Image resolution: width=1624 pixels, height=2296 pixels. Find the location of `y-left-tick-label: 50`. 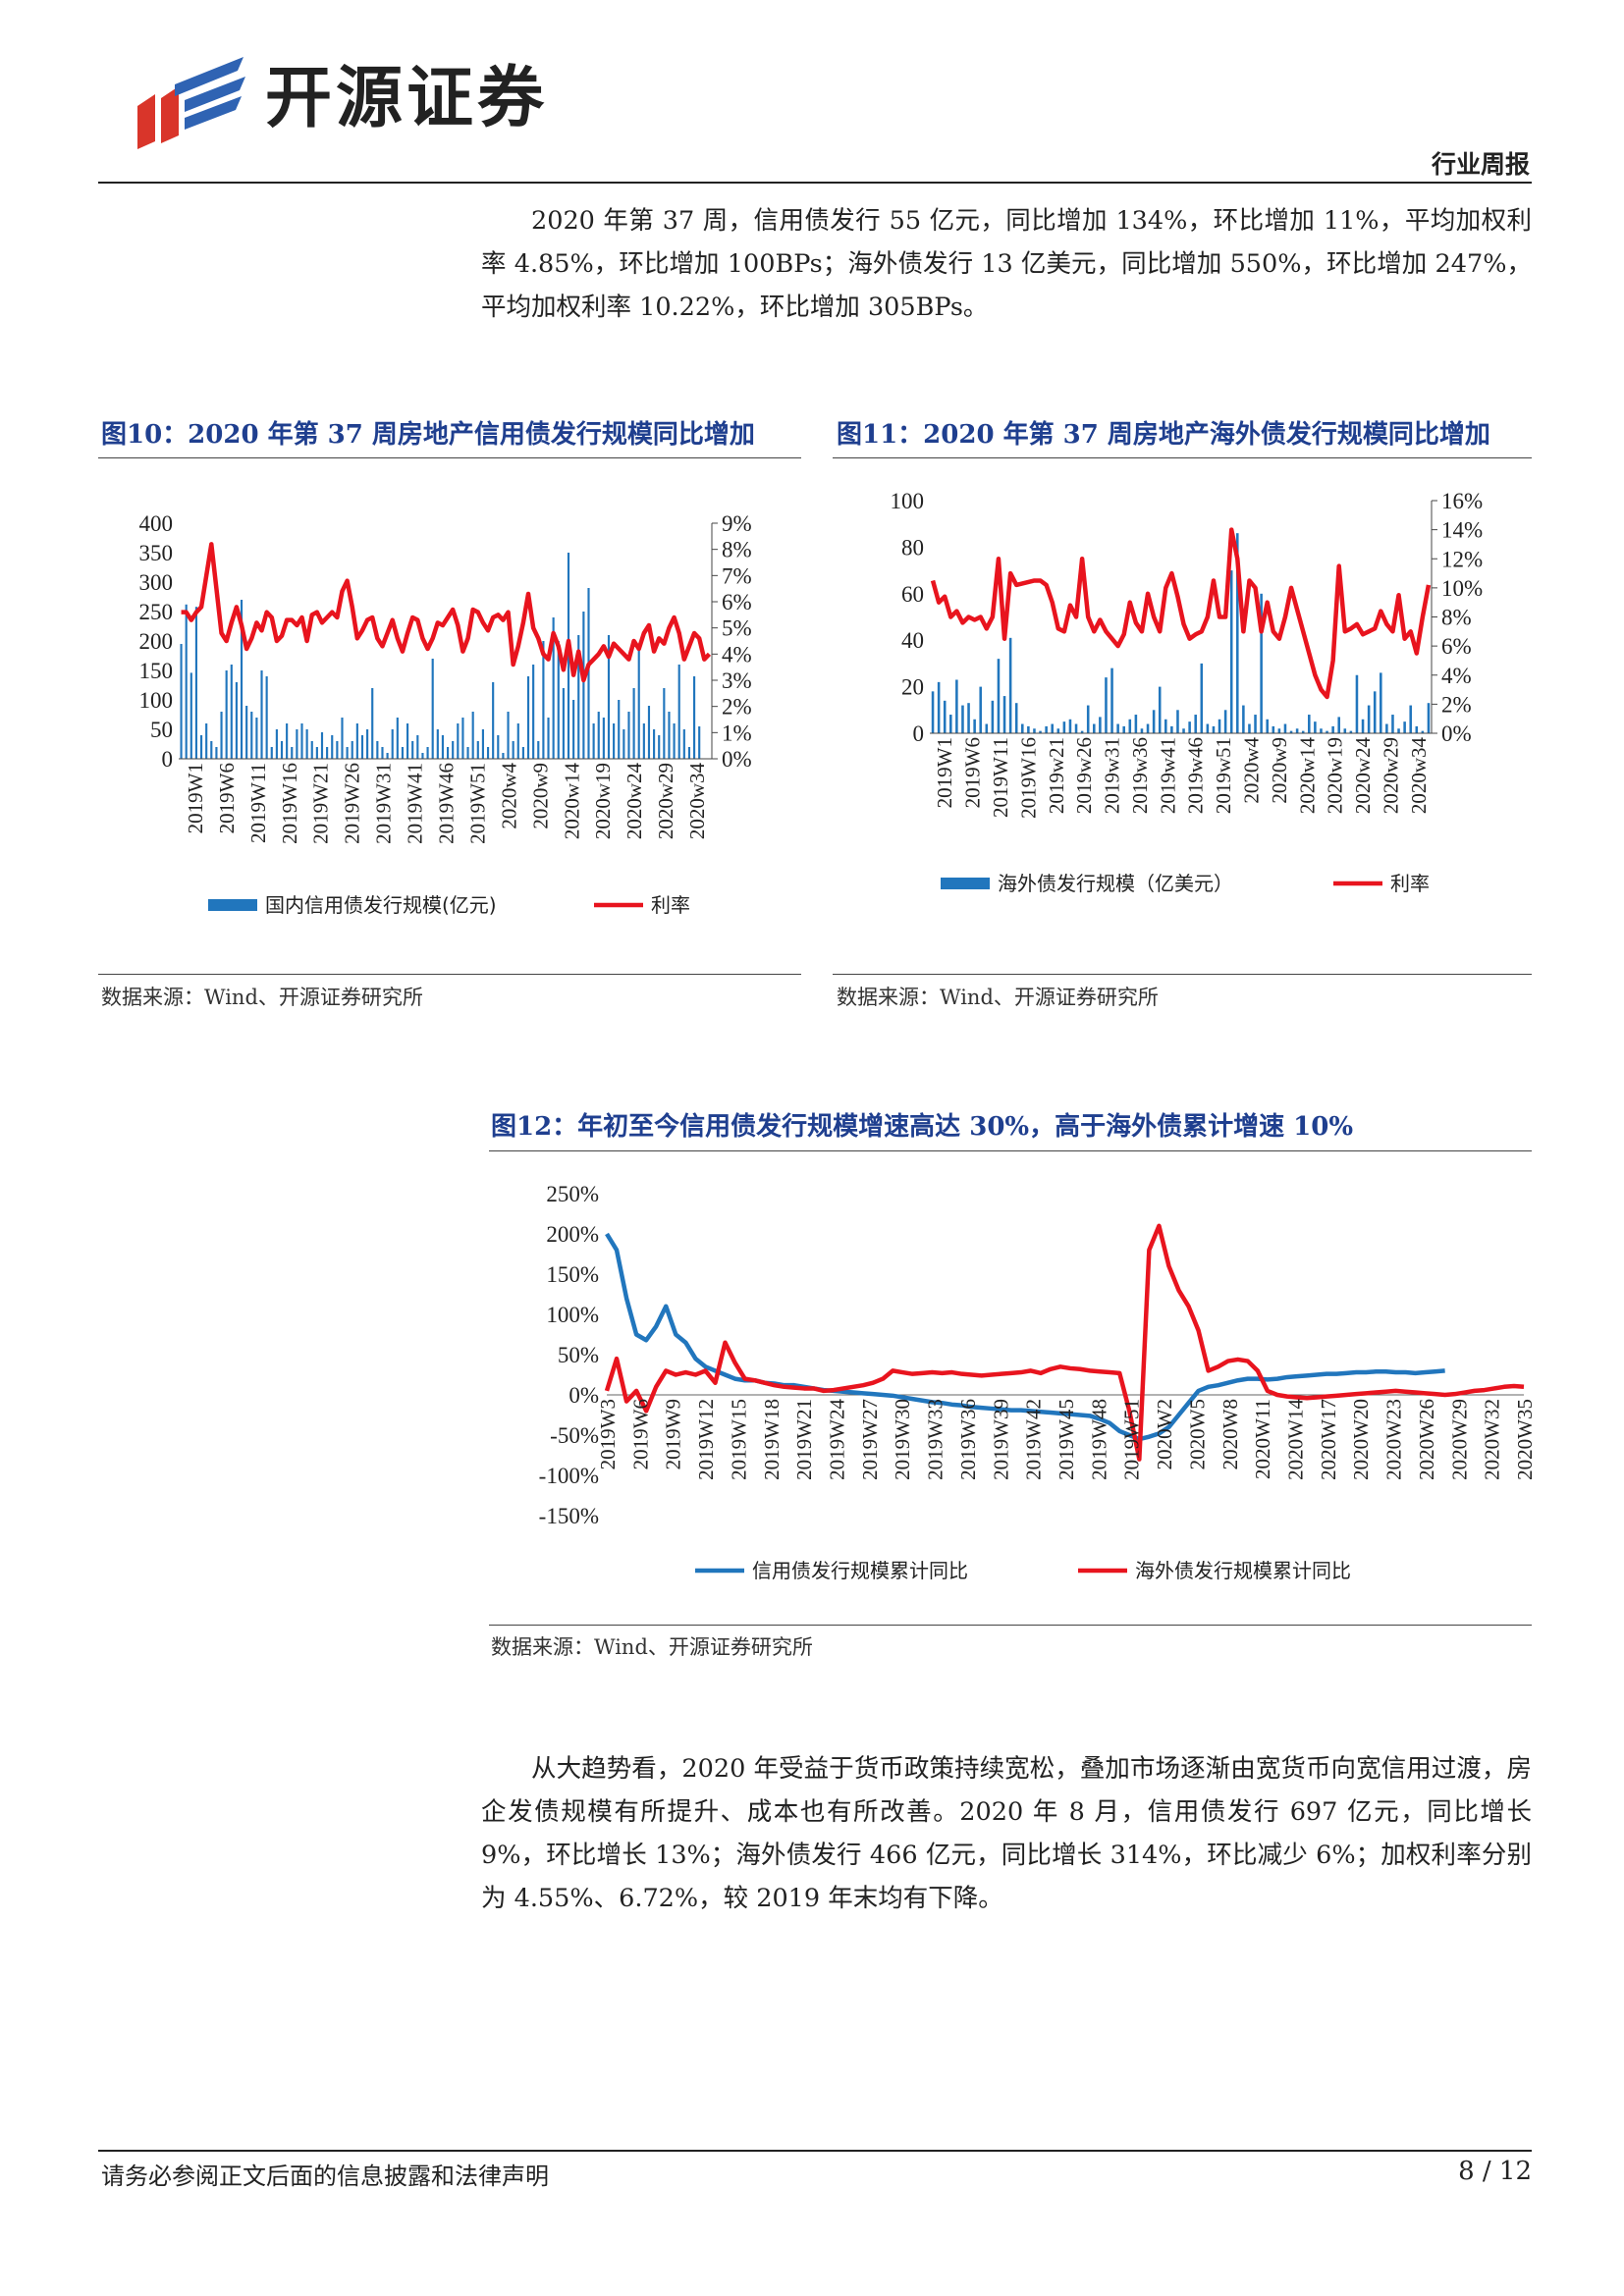

y-left-tick-label: 50 is located at coordinates (161, 730).